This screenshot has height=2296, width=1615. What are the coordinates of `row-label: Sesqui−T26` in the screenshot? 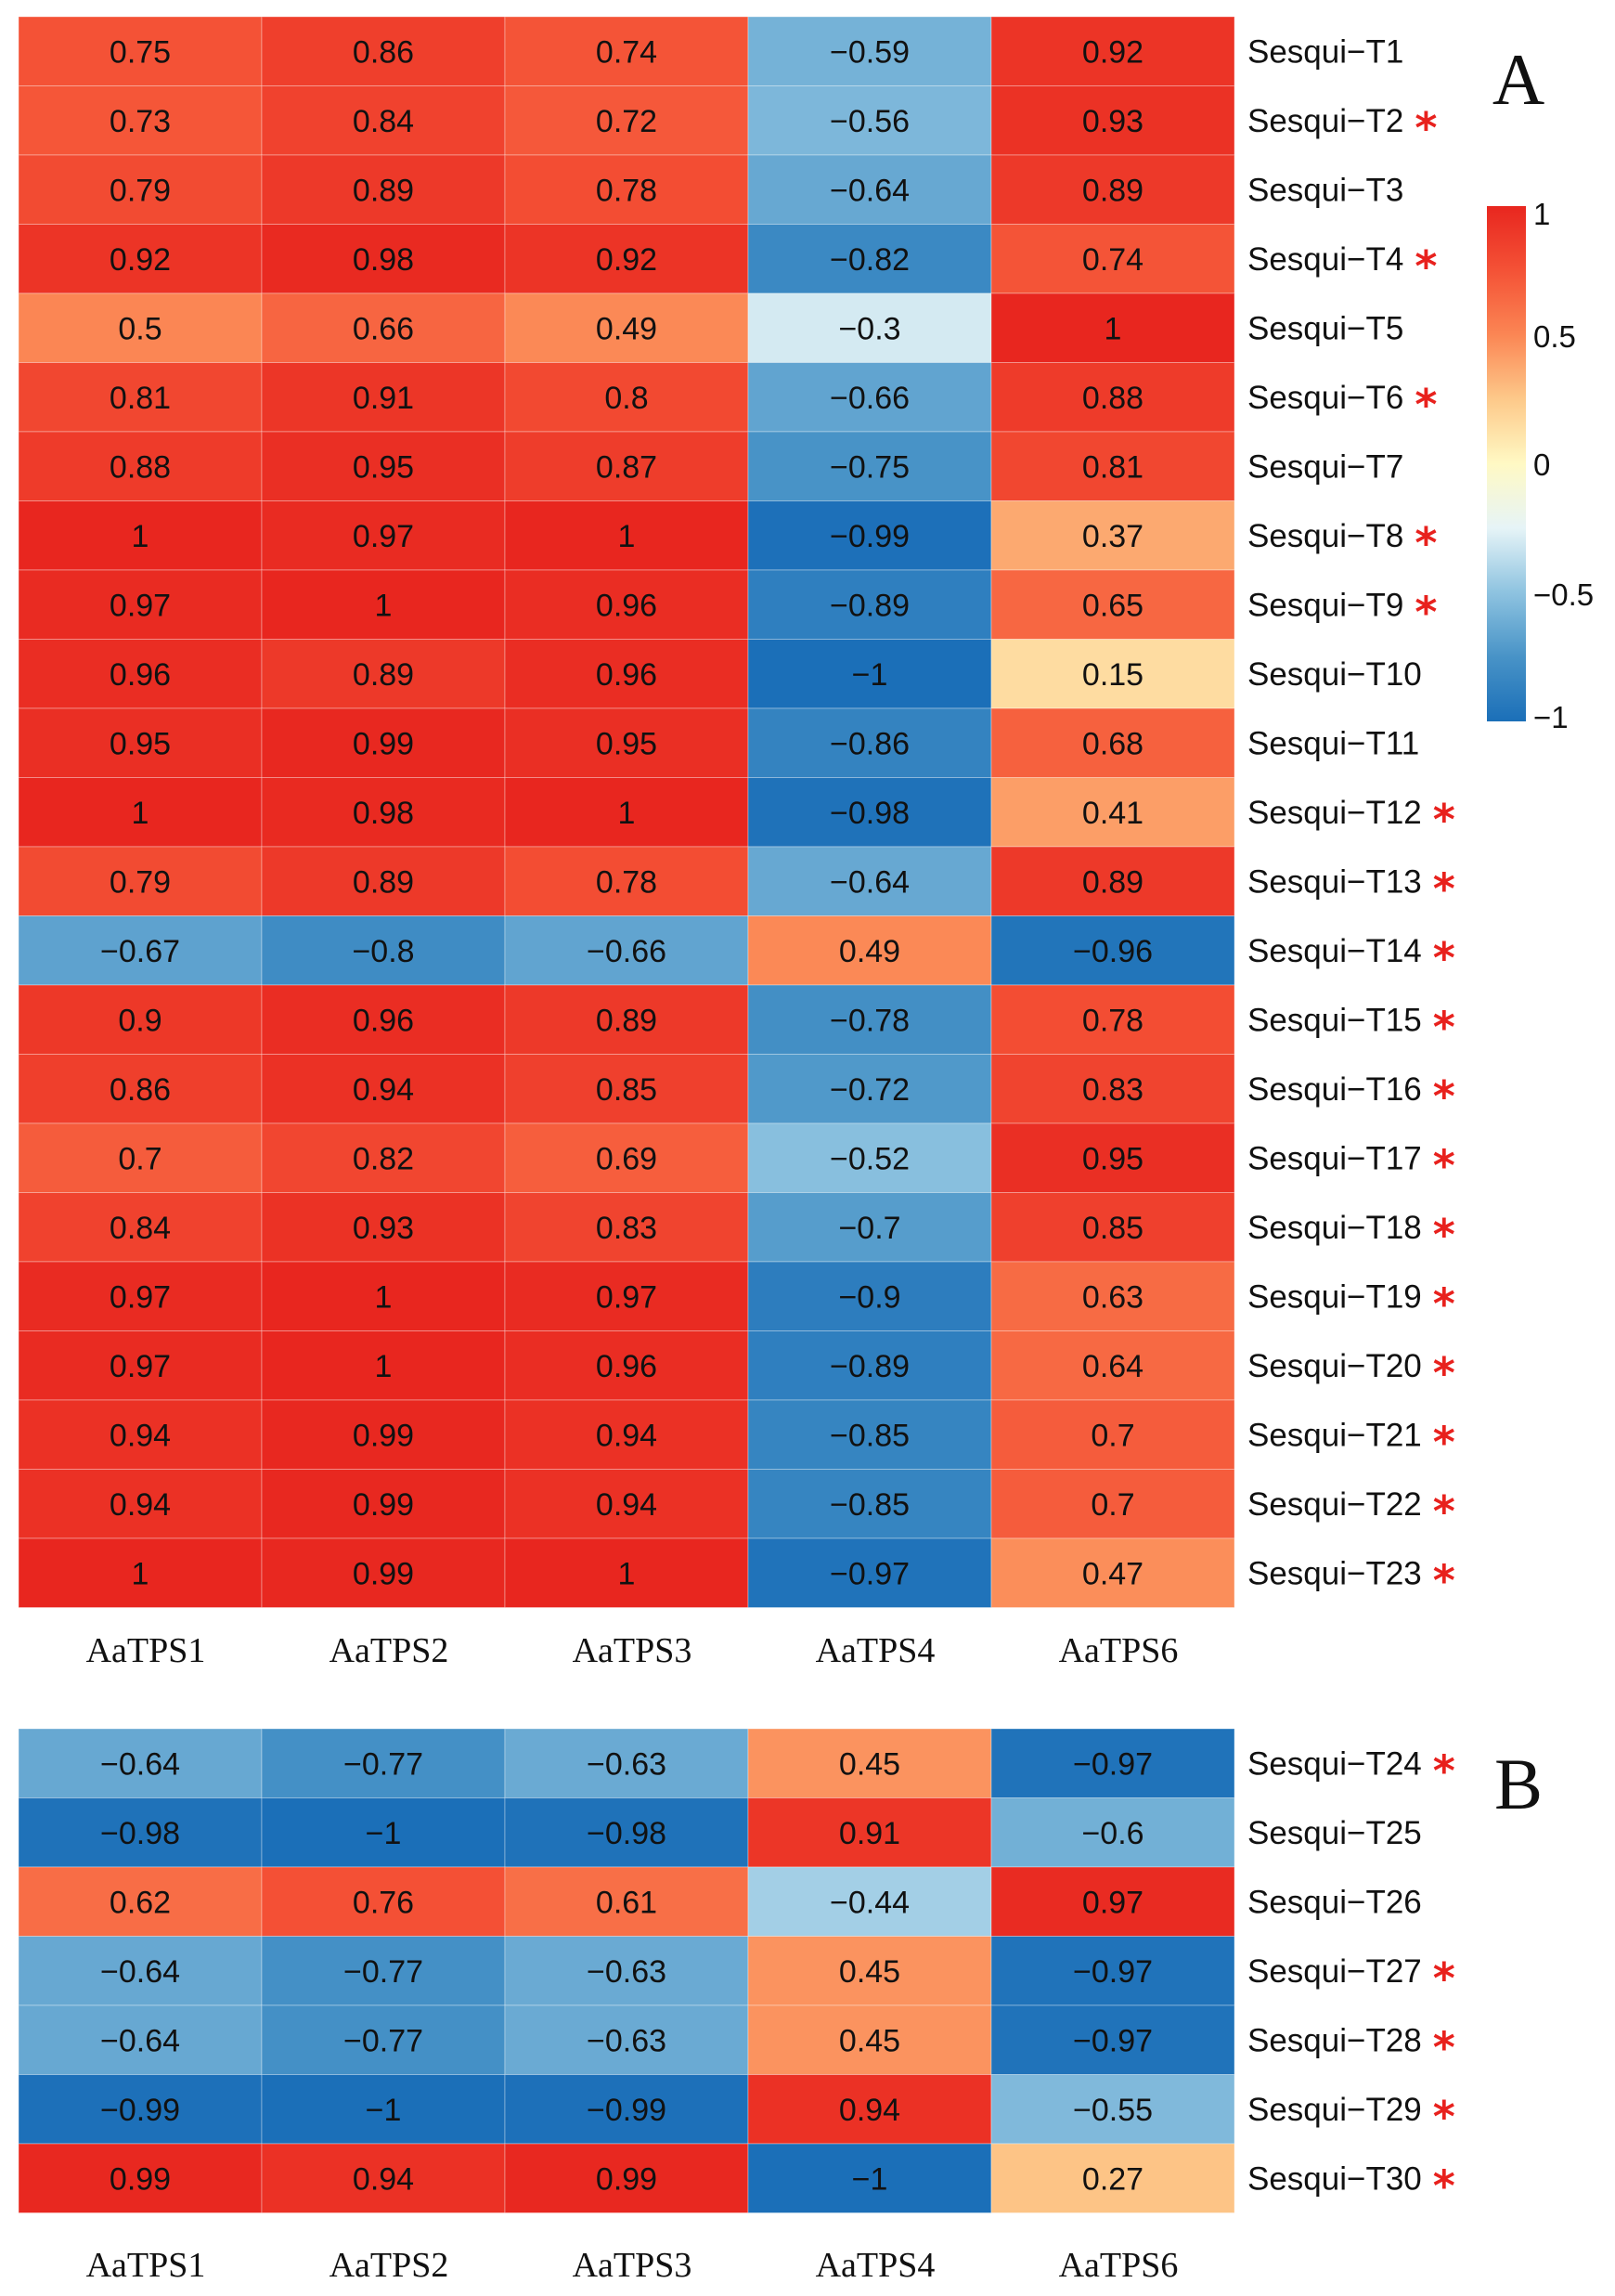 It's located at (1334, 1902).